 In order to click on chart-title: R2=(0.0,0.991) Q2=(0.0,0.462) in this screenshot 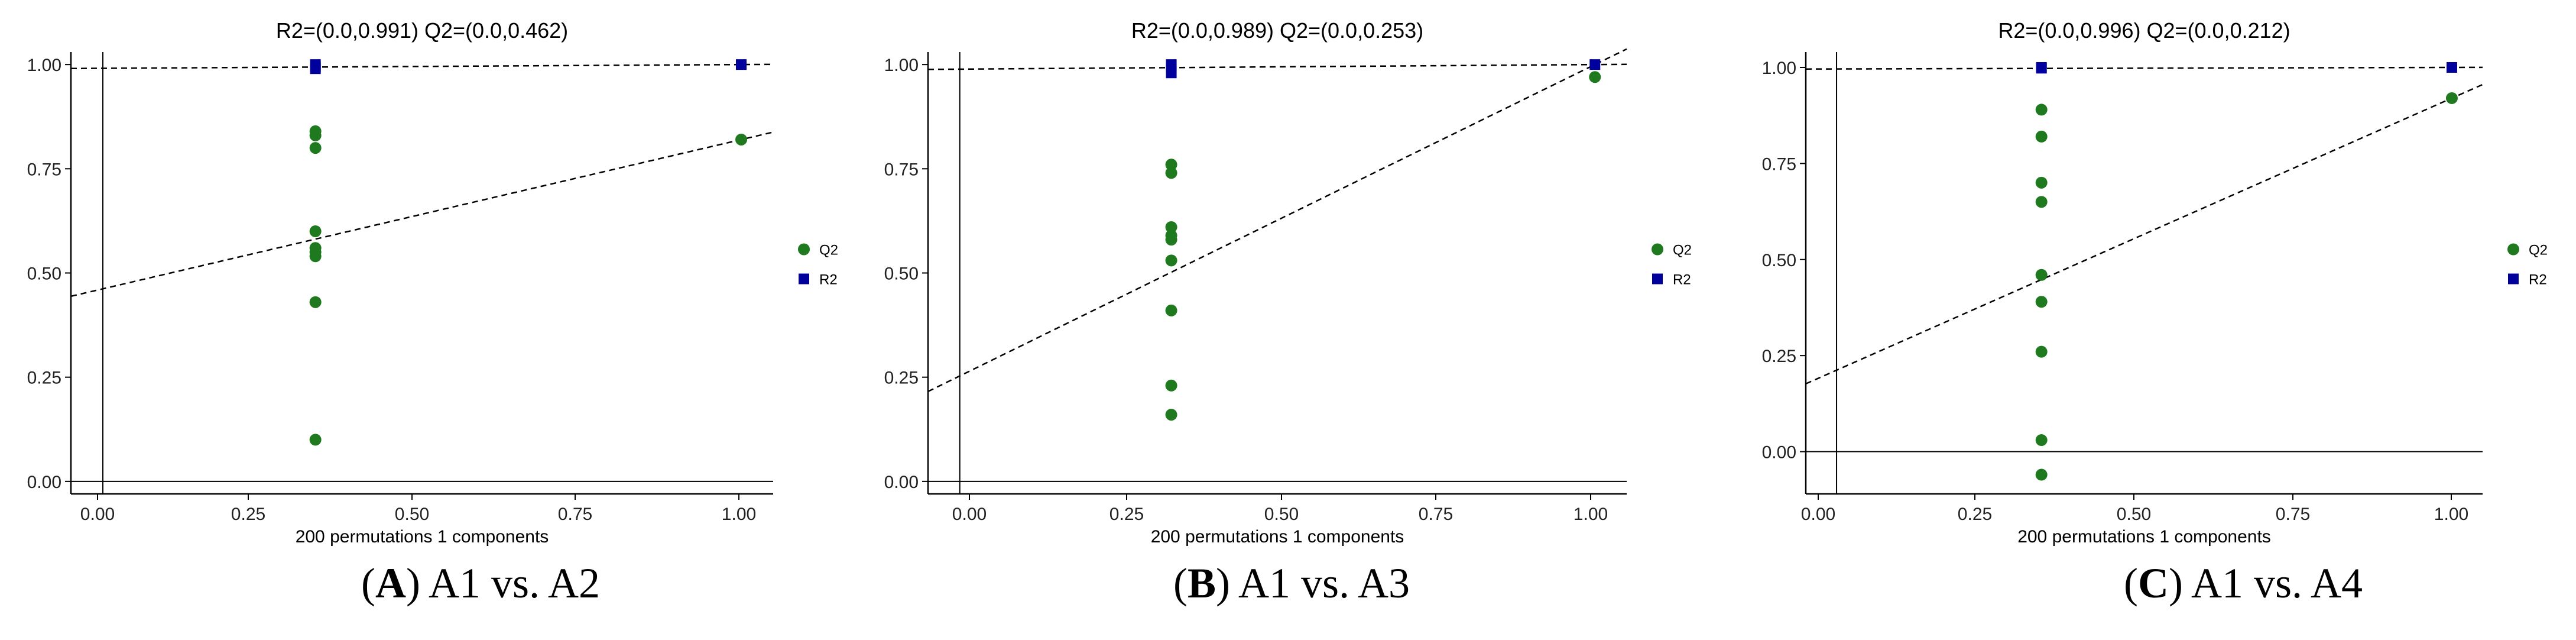, I will do `click(422, 30)`.